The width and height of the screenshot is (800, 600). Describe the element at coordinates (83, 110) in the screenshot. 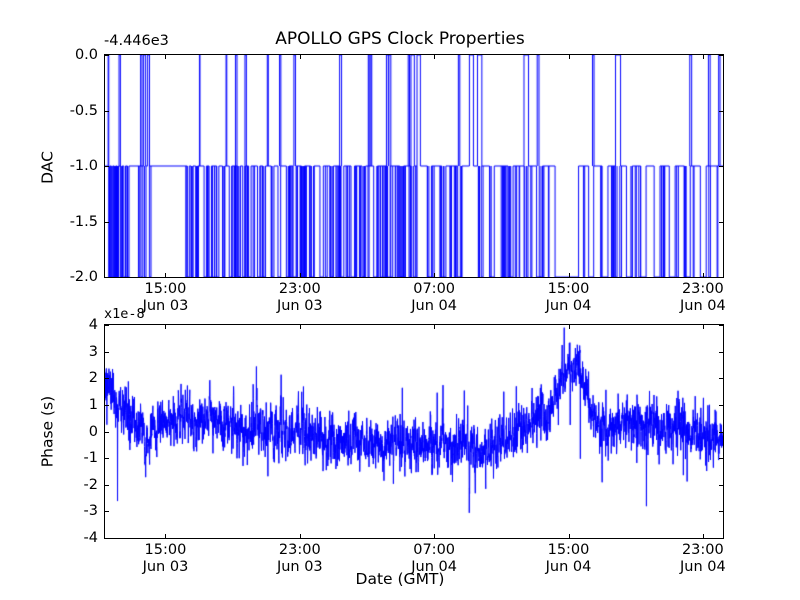

I see `dac-y-tick-1: -0.5` at that location.